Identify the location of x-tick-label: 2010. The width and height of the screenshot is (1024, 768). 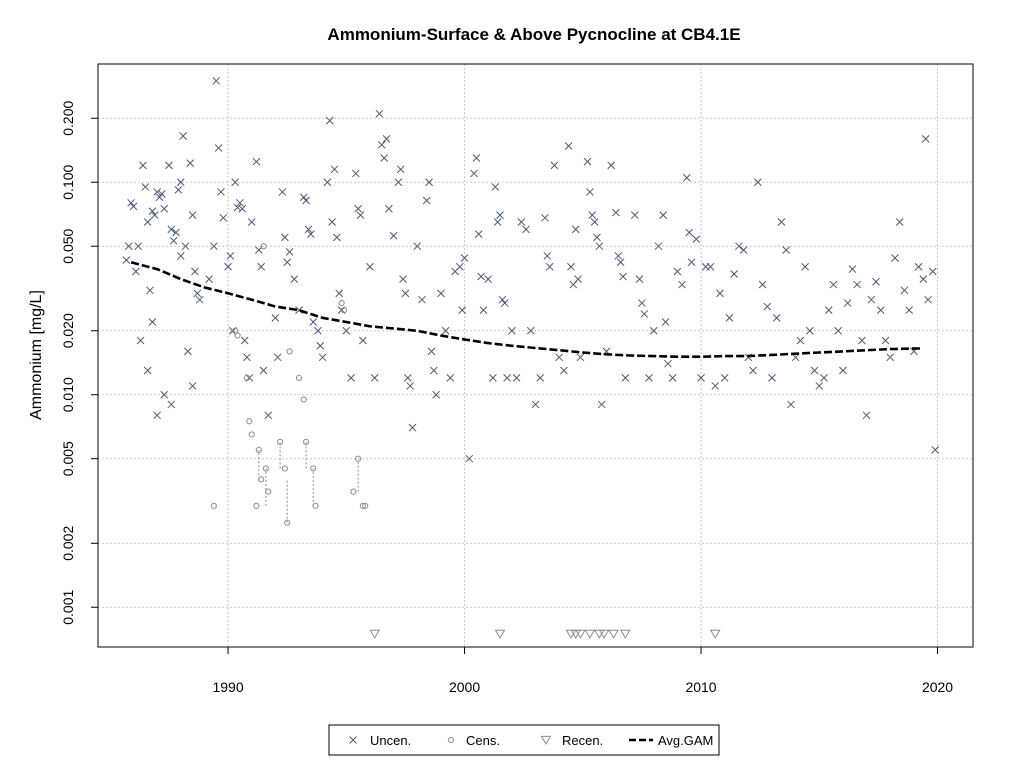
(700, 687).